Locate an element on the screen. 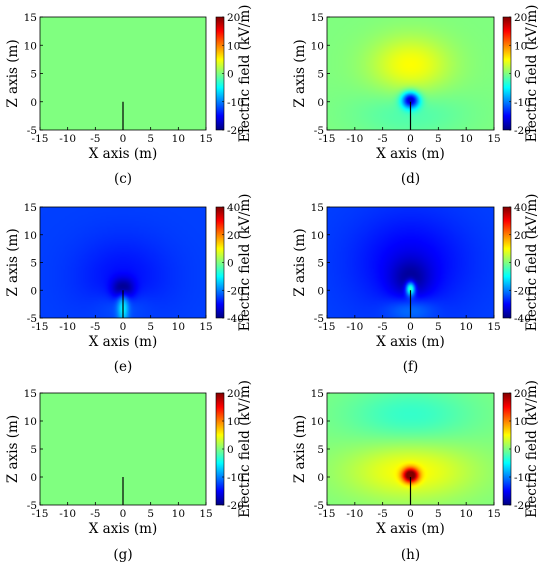 Image resolution: width=550 pixels, height=573 pixels. panel-label: (h) is located at coordinates (410, 555).